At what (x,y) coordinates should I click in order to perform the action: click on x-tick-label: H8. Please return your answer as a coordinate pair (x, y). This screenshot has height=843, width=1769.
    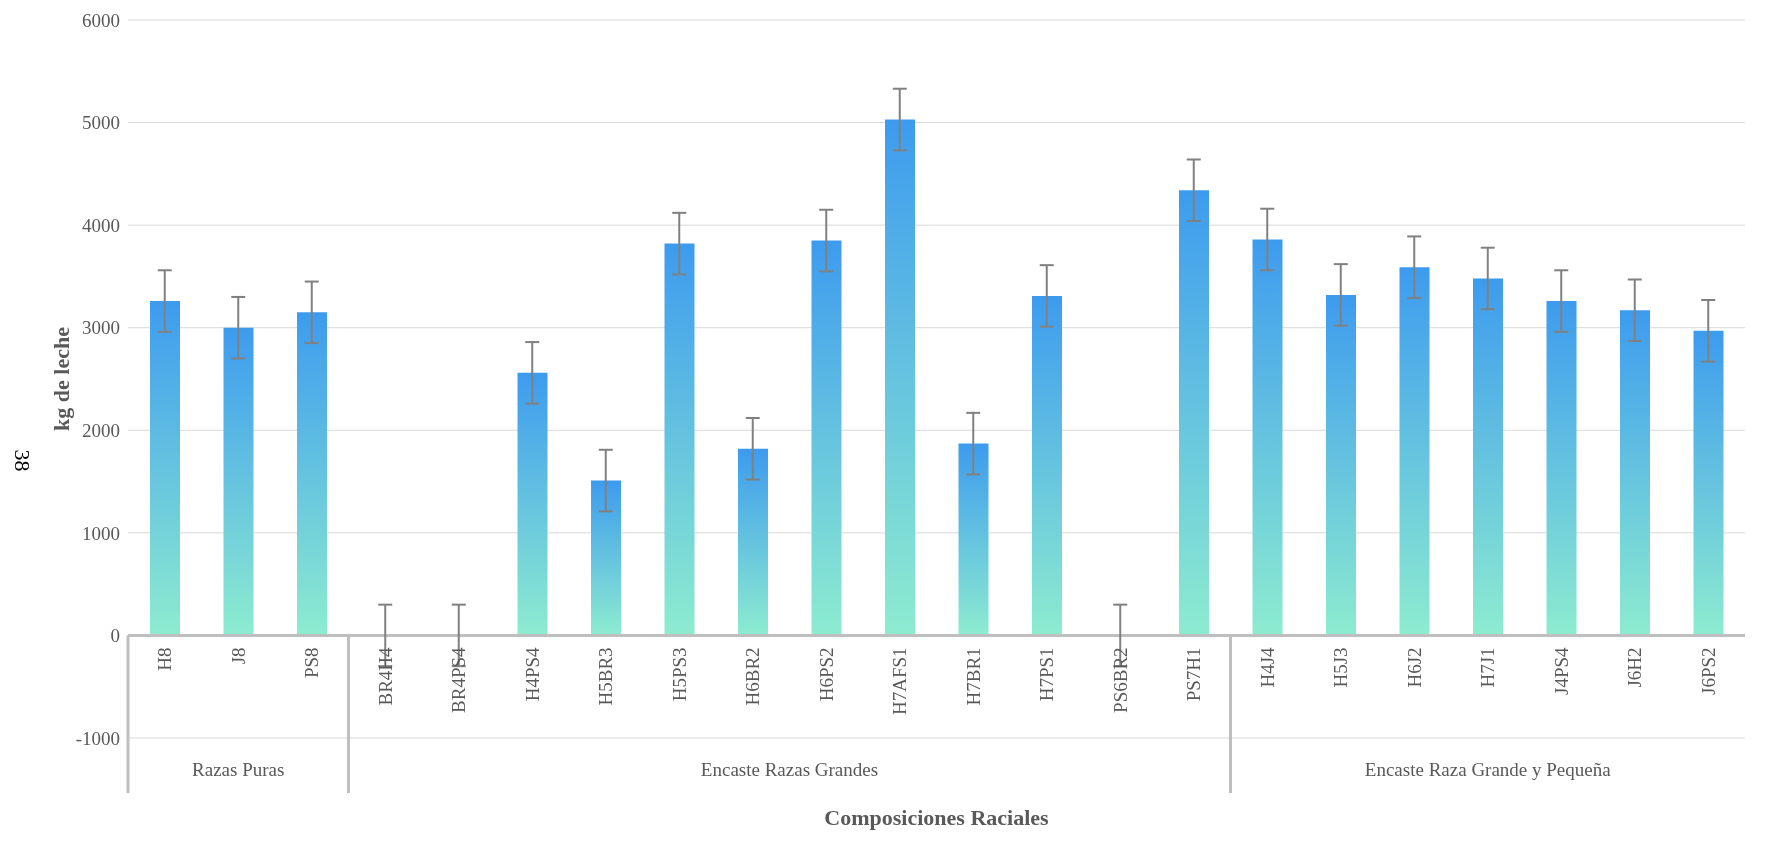
    Looking at the image, I should click on (165, 659).